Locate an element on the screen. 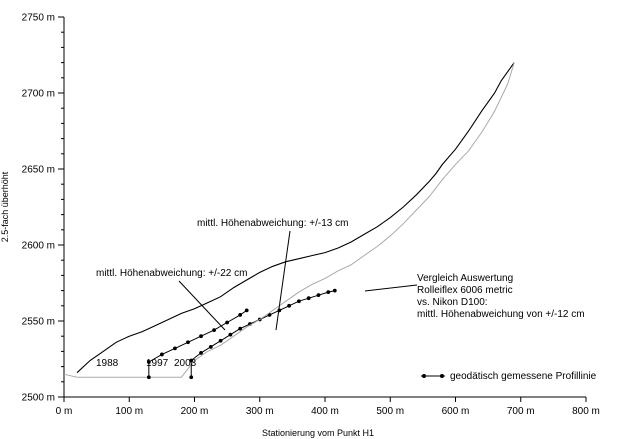  y-tick-label: 2500 m is located at coordinates (38, 398).